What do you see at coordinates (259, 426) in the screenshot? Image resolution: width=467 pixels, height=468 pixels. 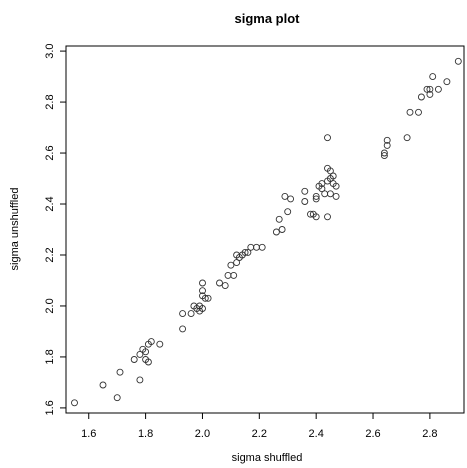 I see `x-axis-ticks: 1.6 1.8 2.0 2.2 2.4 2.6 2.8` at bounding box center [259, 426].